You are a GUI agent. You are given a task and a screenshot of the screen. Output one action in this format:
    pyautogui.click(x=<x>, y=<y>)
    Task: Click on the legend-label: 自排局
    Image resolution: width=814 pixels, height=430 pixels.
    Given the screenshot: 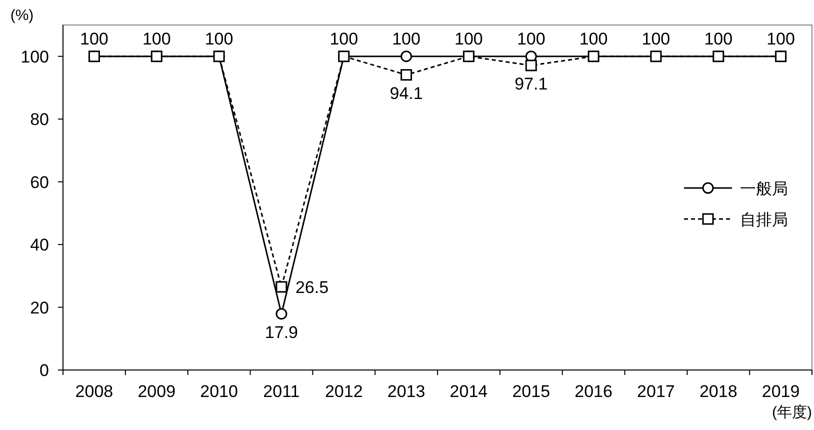 What is the action you would take?
    pyautogui.click(x=764, y=220)
    